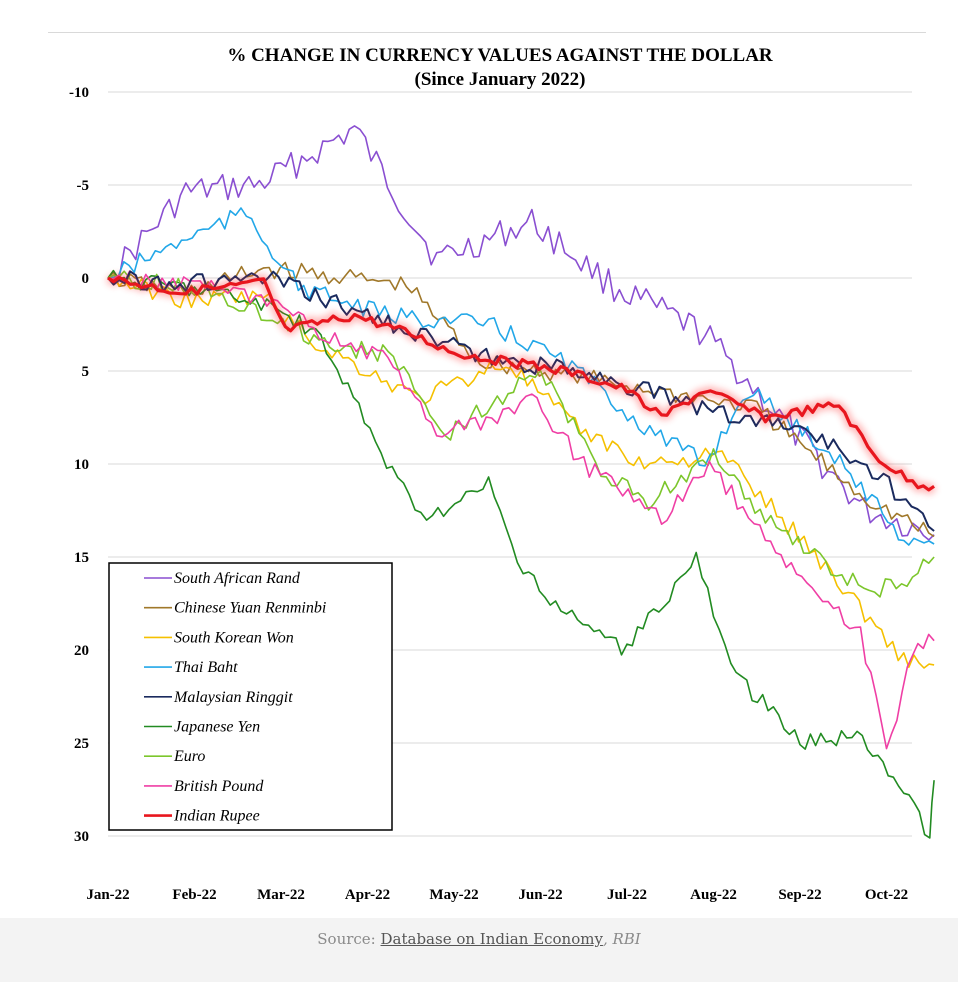 The width and height of the screenshot is (958, 982). Describe the element at coordinates (453, 895) in the screenshot. I see `x-tick-label: May-22` at that location.